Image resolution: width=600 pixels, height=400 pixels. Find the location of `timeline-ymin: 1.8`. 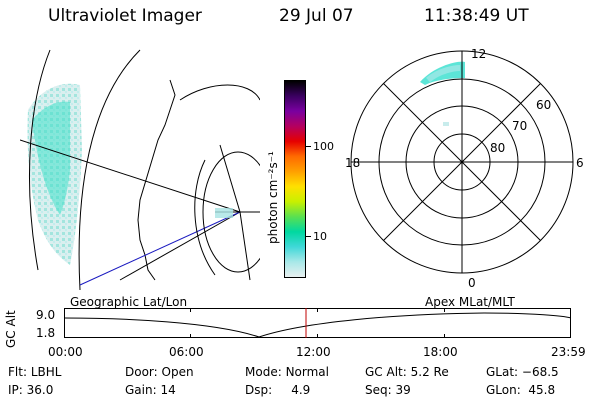

timeline-ymin: 1.8 is located at coordinates (46, 333).